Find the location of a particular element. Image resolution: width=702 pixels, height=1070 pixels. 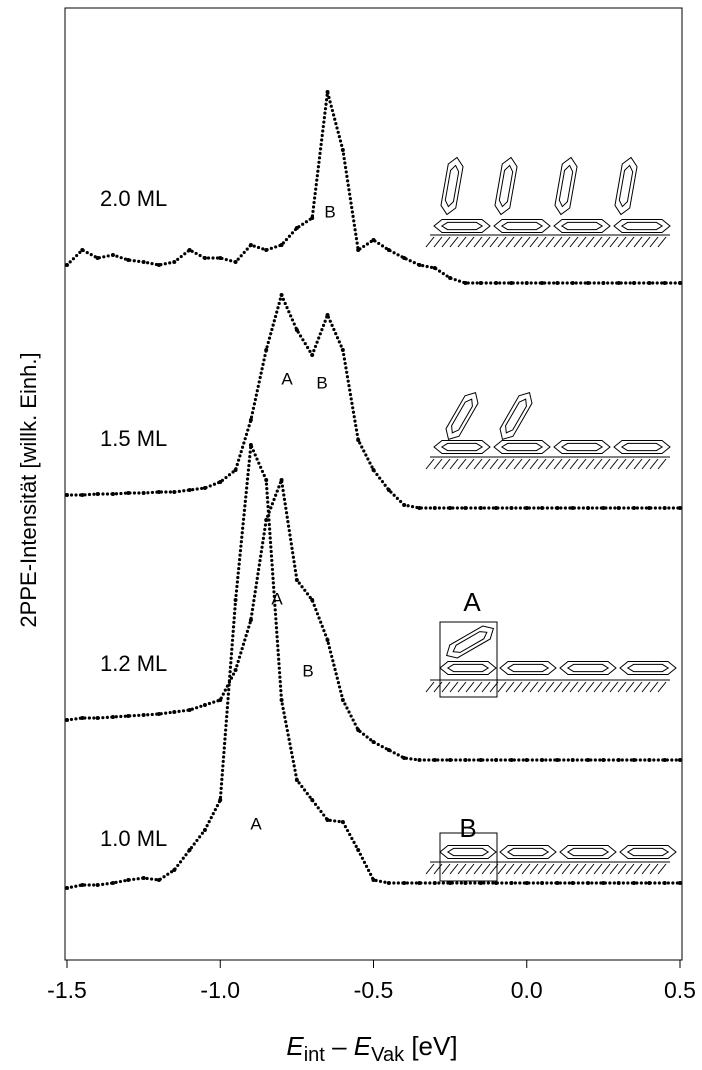

x-tick-label: -1.0 is located at coordinates (220, 990).